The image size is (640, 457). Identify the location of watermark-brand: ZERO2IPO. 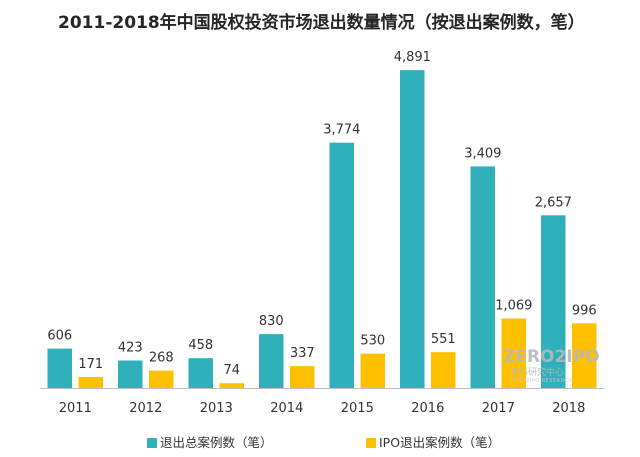
(551, 357).